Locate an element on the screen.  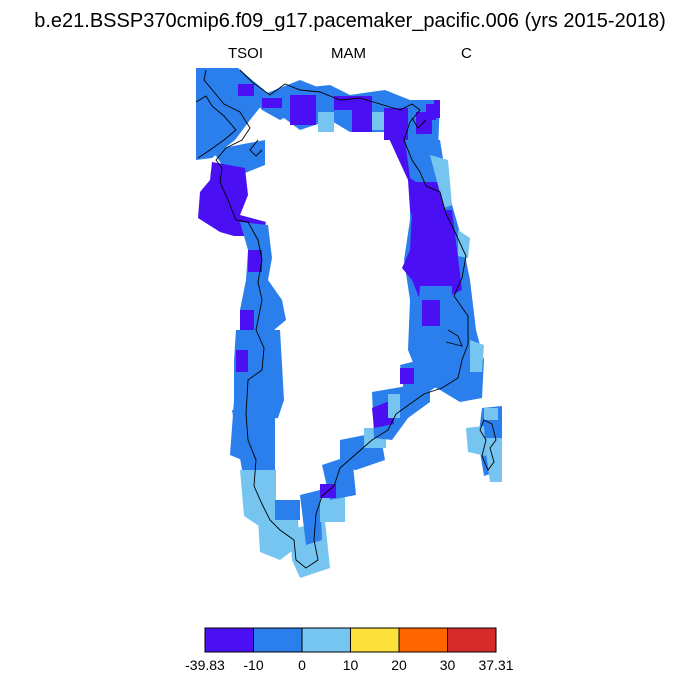
colorbar-tick-label: -10 is located at coordinates (253, 665).